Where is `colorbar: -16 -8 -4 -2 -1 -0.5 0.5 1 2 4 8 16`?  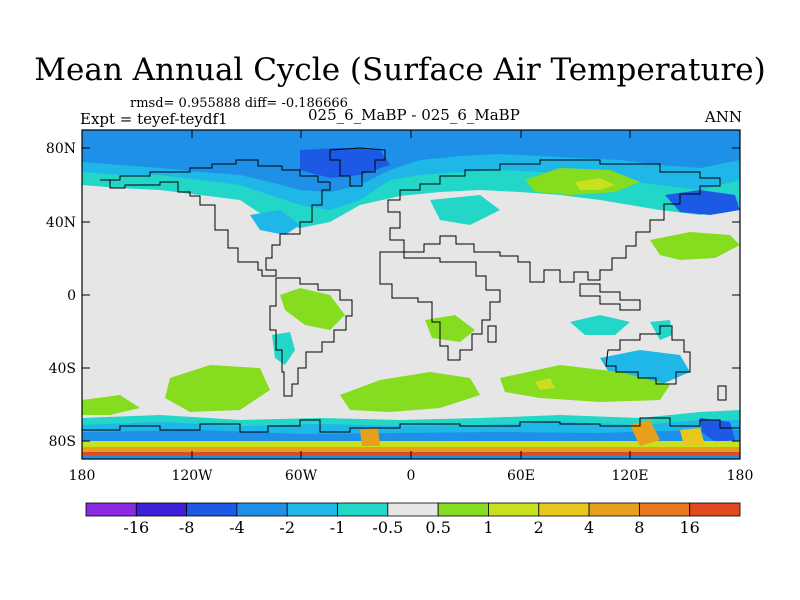 colorbar: -16 -8 -4 -2 -1 -0.5 0.5 1 2 4 8 16 is located at coordinates (413, 519).